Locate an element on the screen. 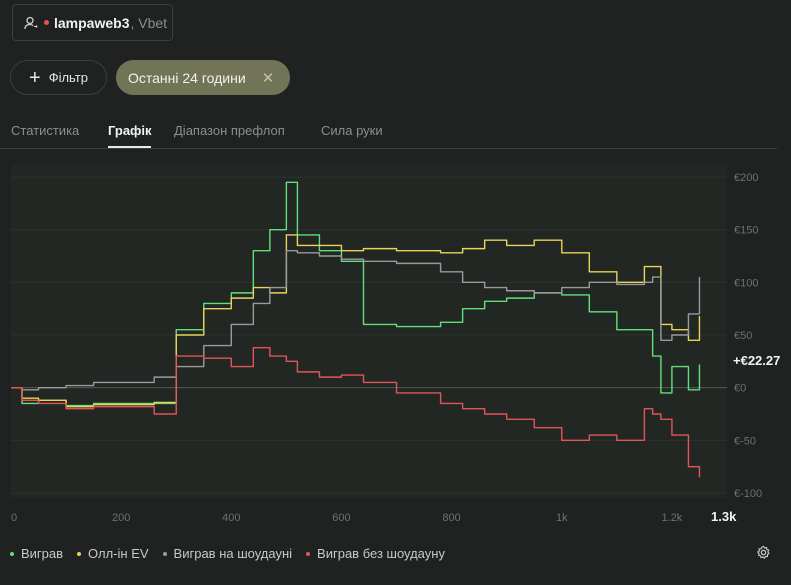 This screenshot has width=791, height=585. legend-item-non-showdown: Виграв без шоудауну is located at coordinates (375, 553).